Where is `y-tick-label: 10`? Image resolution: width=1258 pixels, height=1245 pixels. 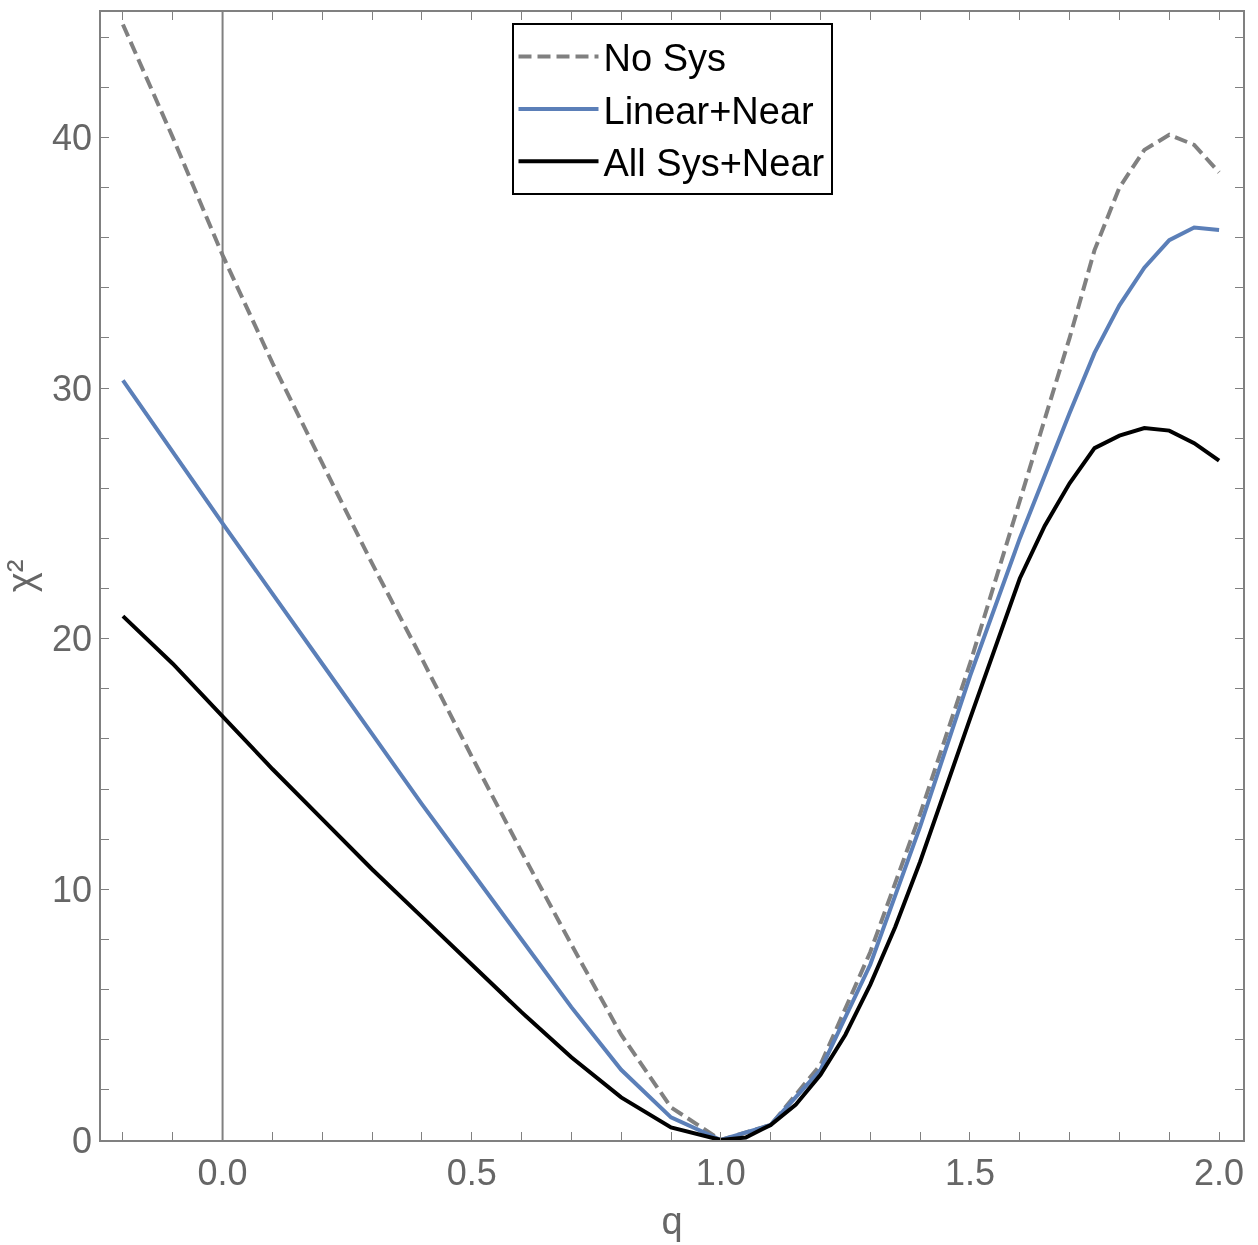 y-tick-label: 10 is located at coordinates (72, 889).